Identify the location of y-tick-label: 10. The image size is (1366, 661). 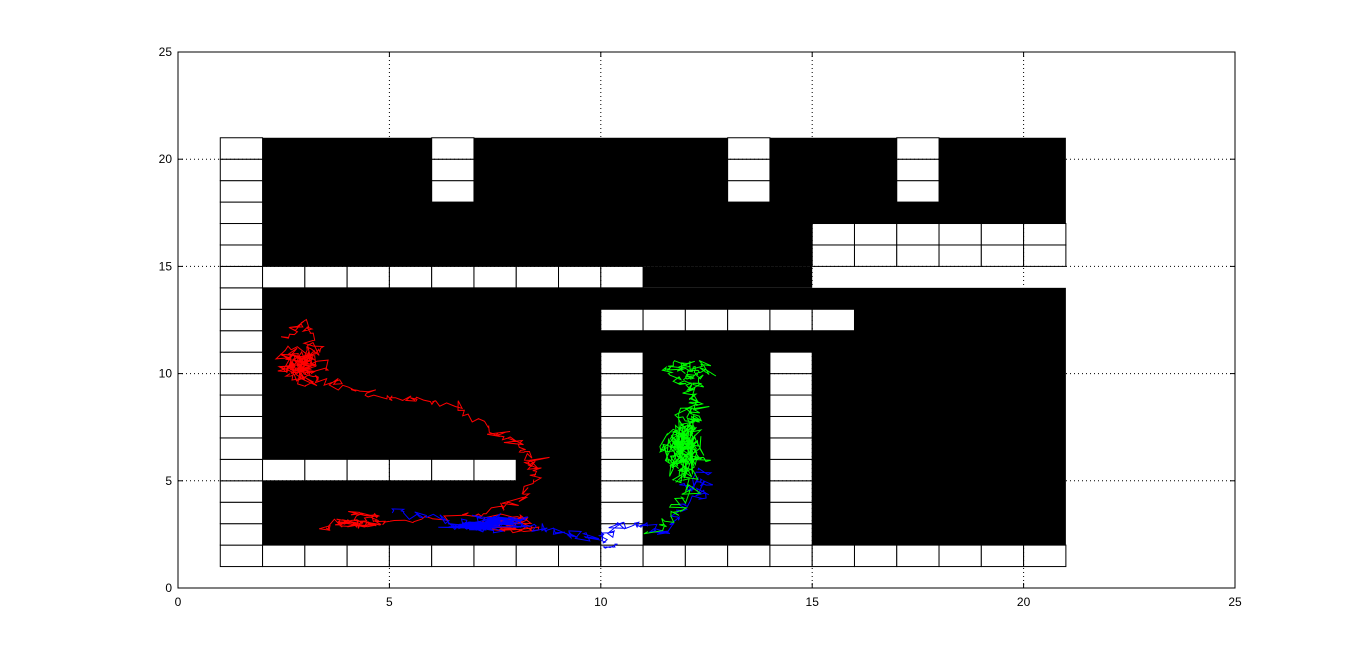
(166, 374).